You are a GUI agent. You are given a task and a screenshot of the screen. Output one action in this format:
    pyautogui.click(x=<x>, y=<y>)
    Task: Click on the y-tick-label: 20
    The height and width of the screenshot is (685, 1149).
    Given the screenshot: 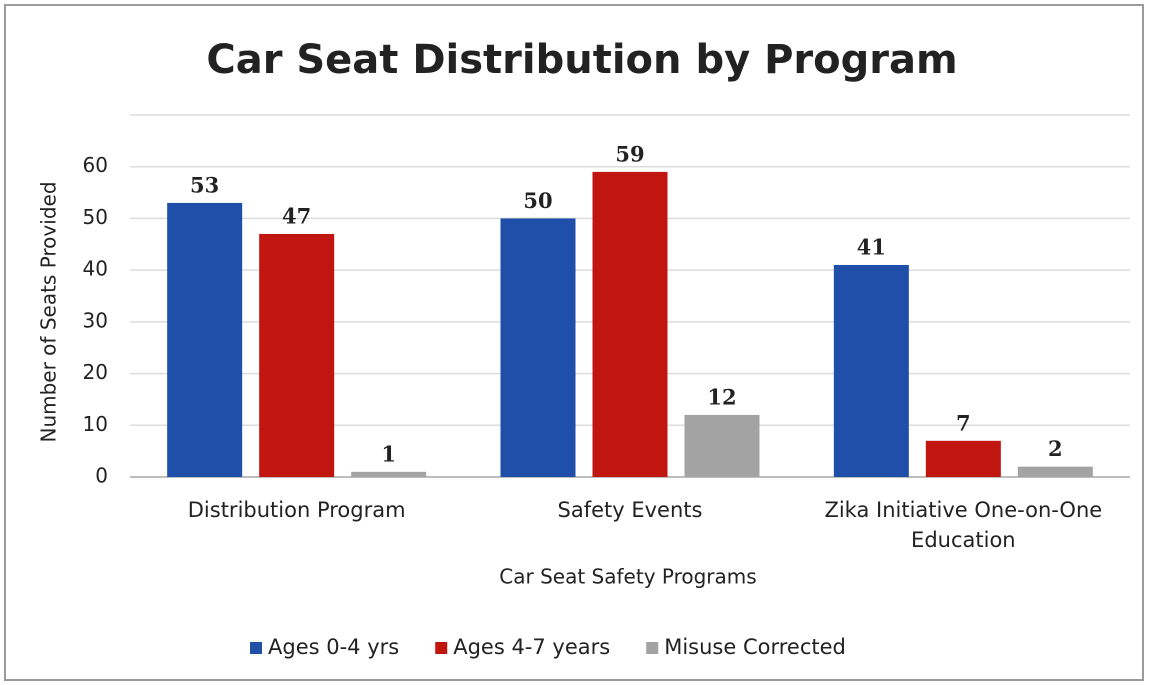 What is the action you would take?
    pyautogui.click(x=95, y=372)
    